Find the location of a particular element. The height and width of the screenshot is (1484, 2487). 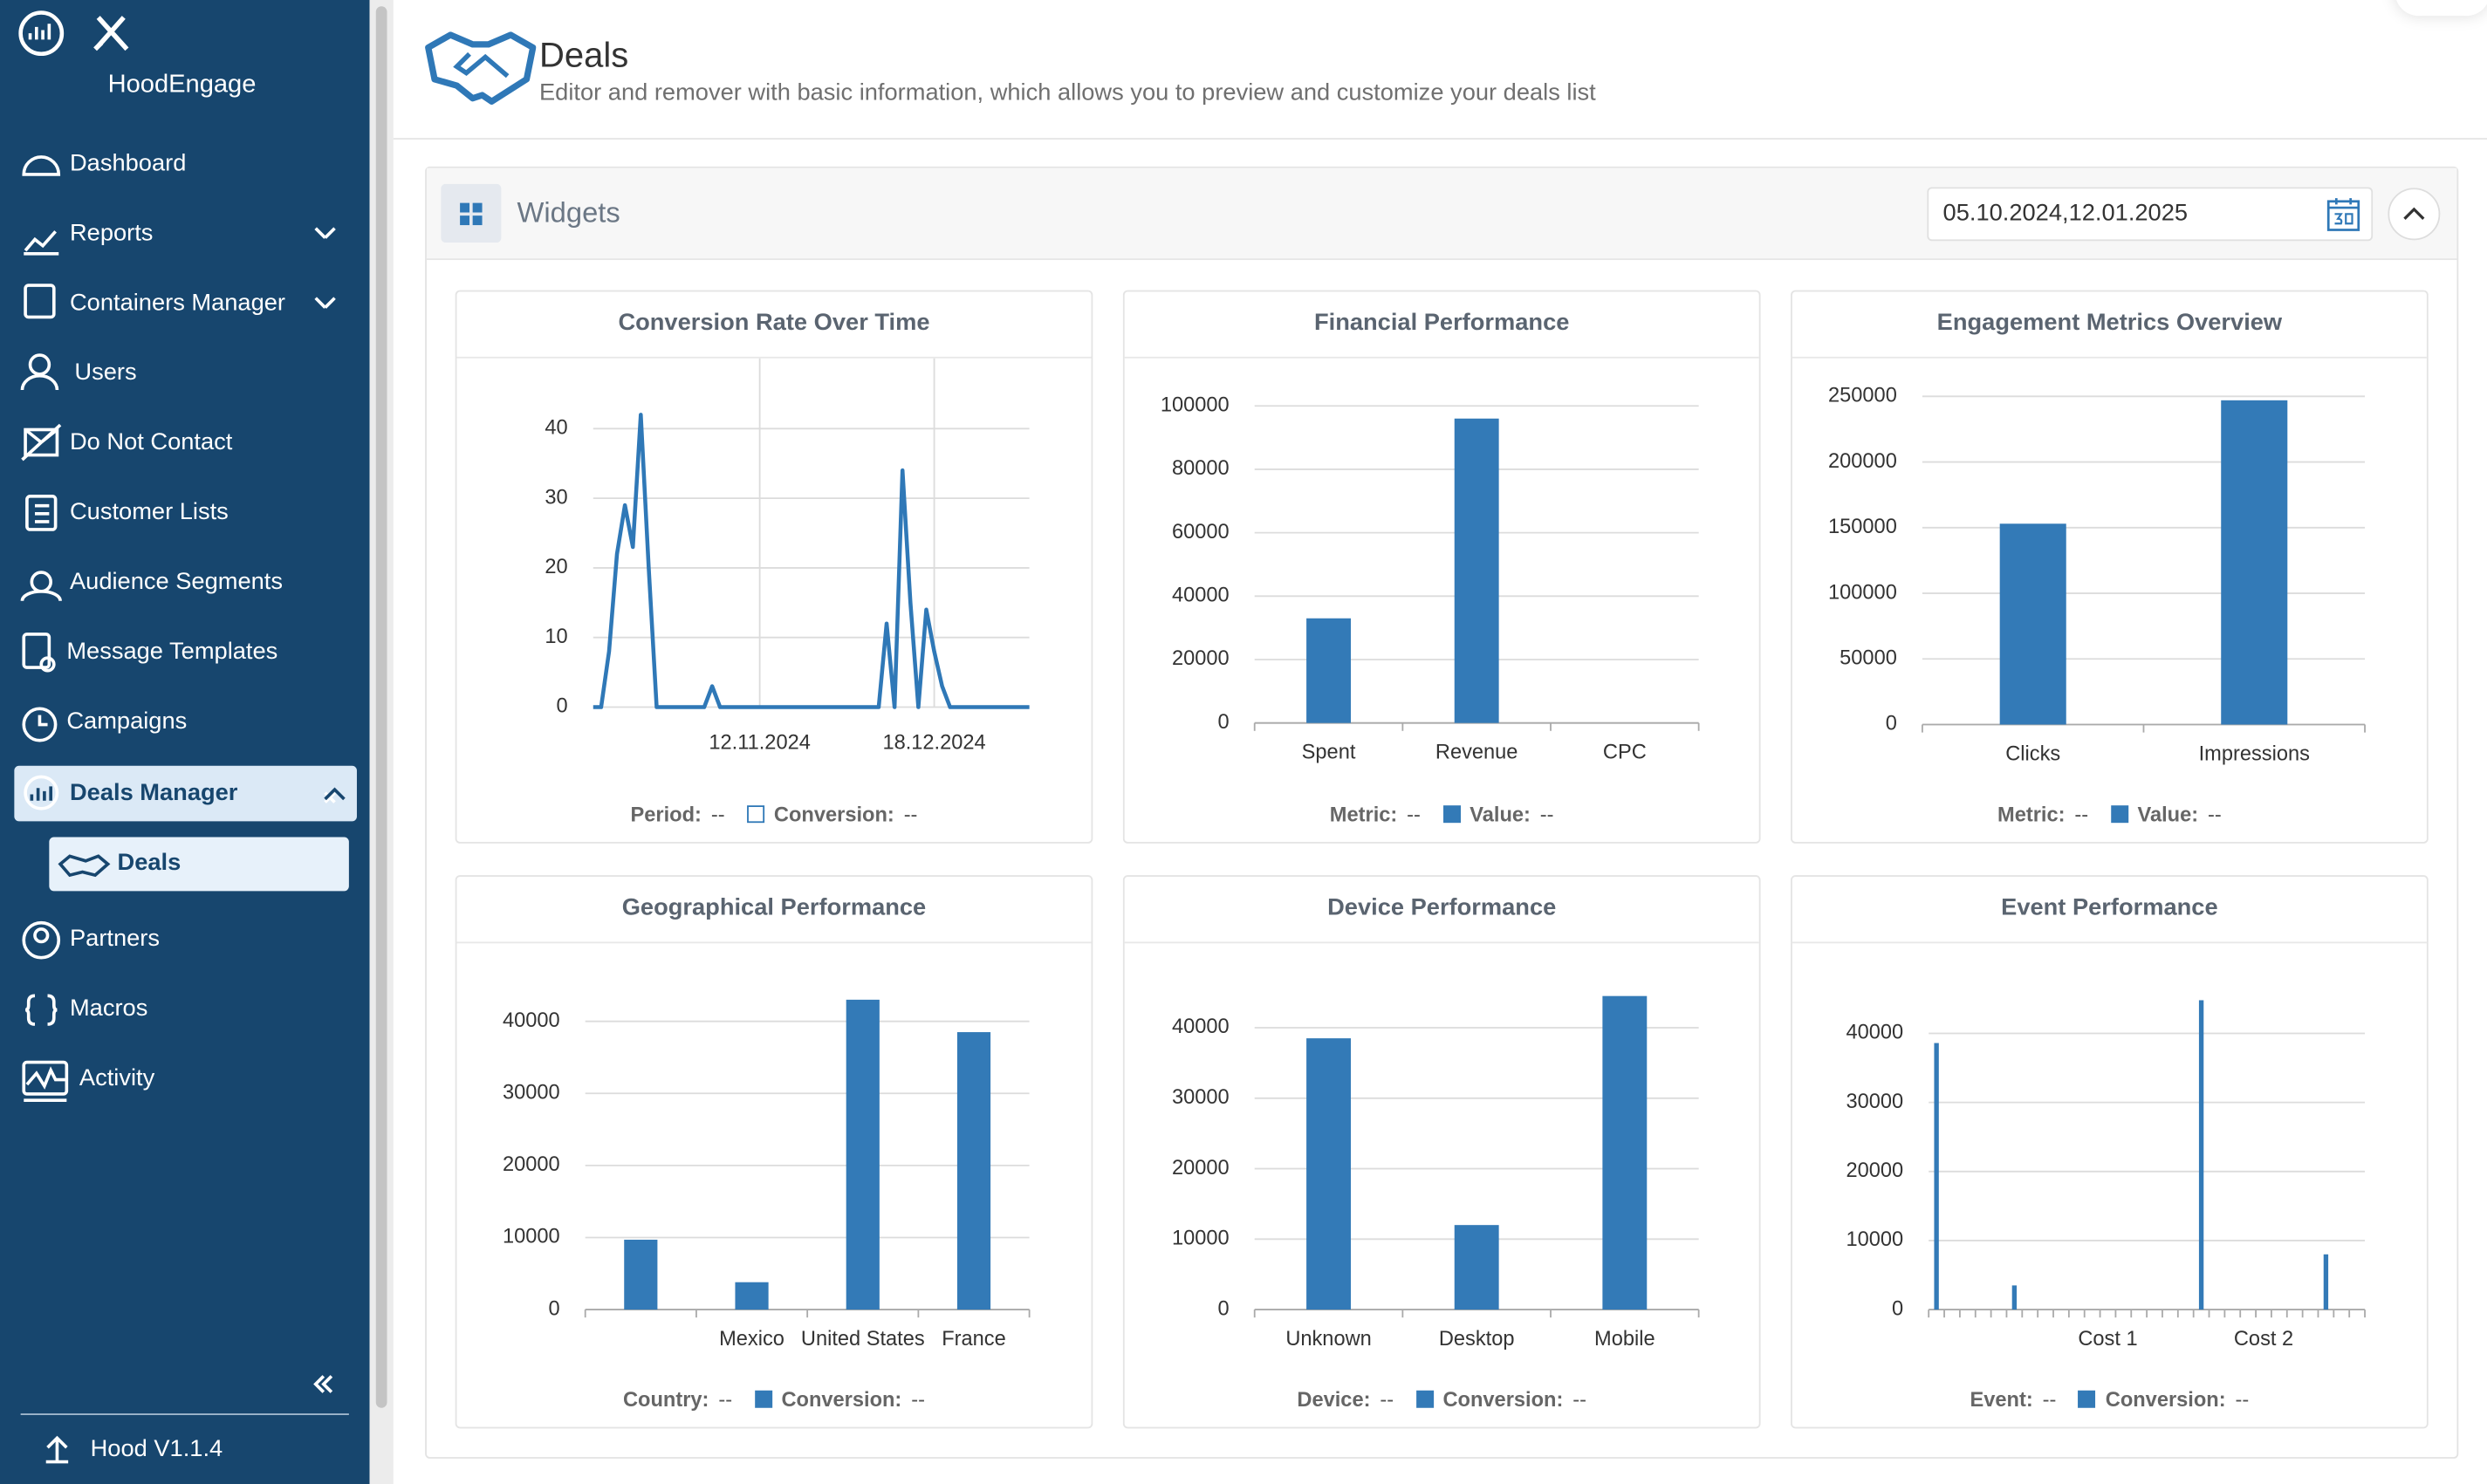

nav-item: Campaigns is located at coordinates (127, 721).